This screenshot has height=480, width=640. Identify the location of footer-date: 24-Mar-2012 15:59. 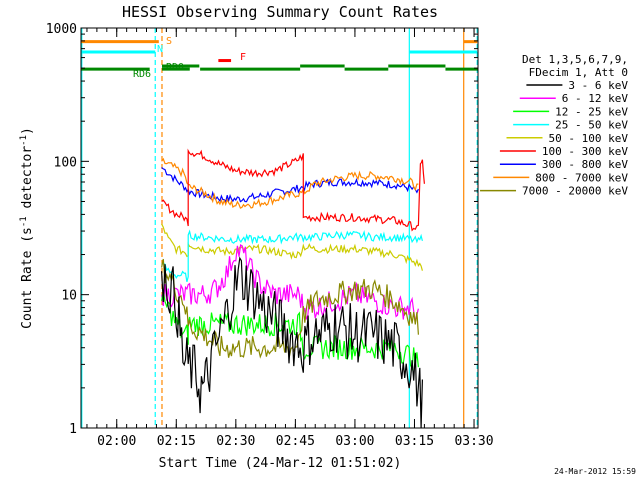
(595, 471).